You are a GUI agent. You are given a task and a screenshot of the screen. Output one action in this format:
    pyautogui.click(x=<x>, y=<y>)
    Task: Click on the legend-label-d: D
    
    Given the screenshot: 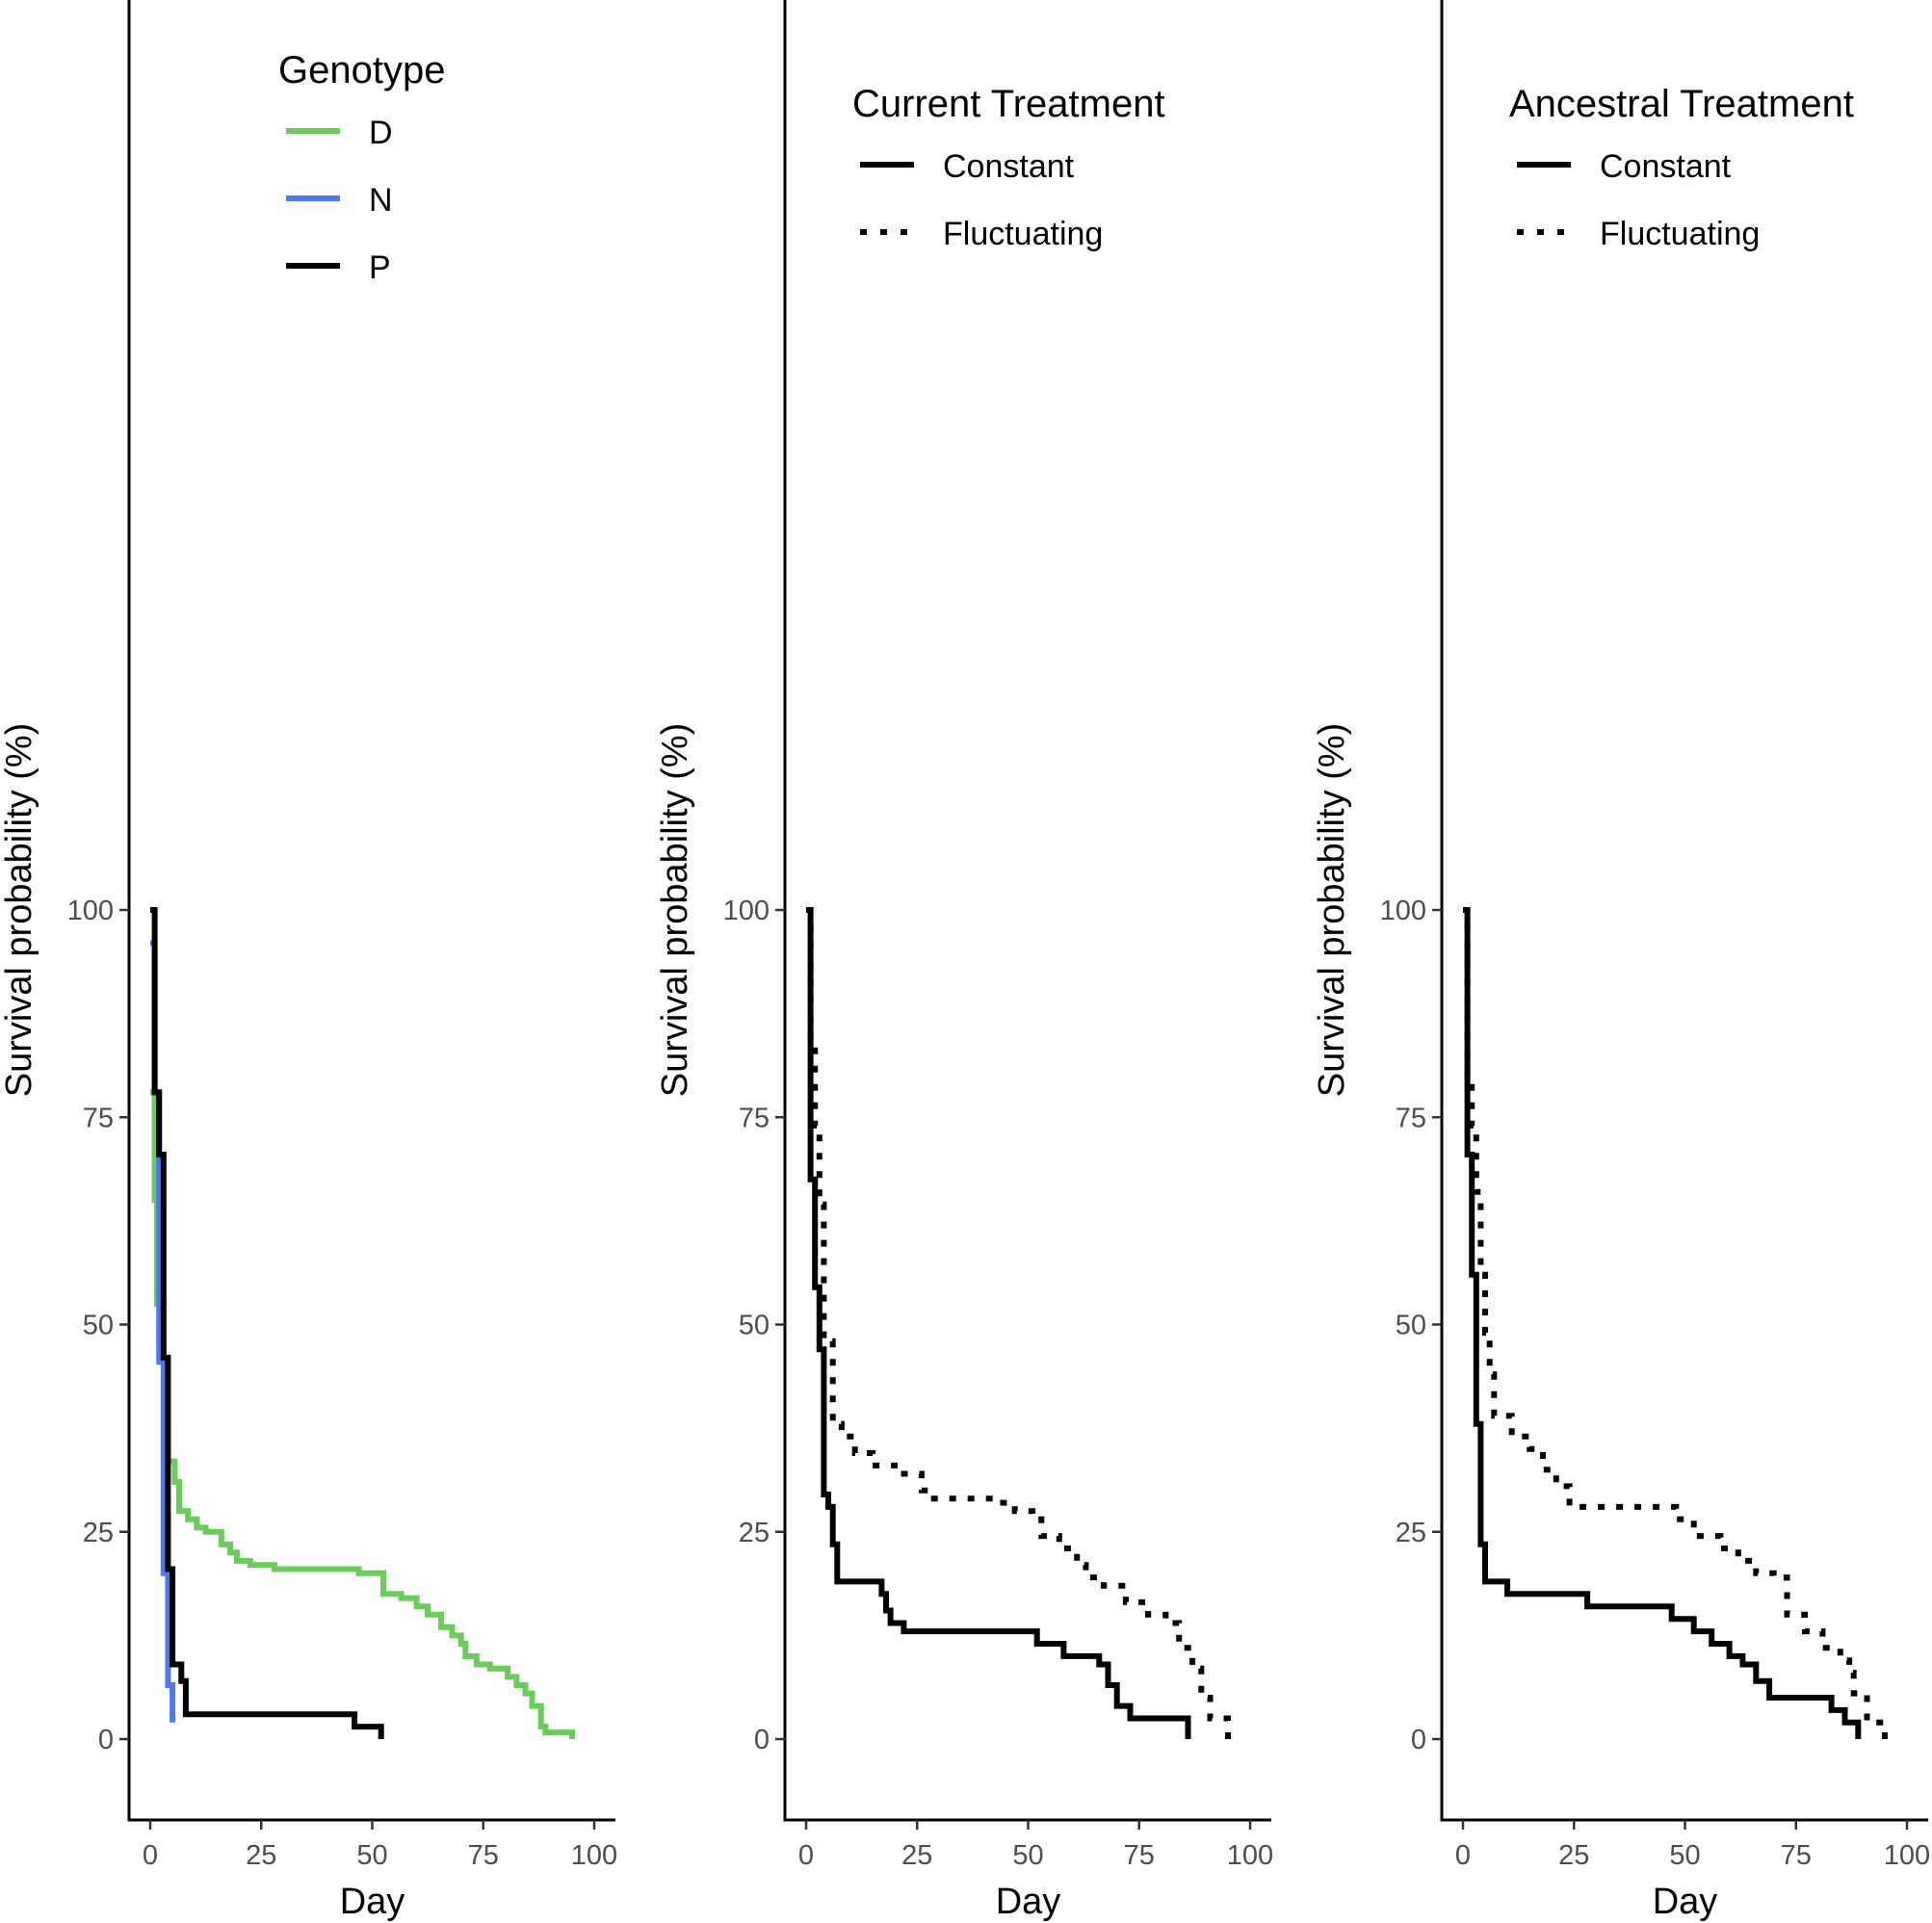 What is the action you would take?
    pyautogui.click(x=381, y=133)
    